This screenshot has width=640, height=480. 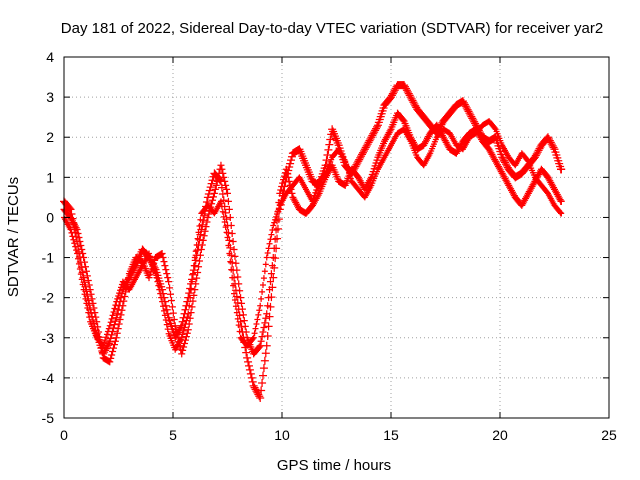 I want to click on x-tick-label: 0, so click(x=64, y=435).